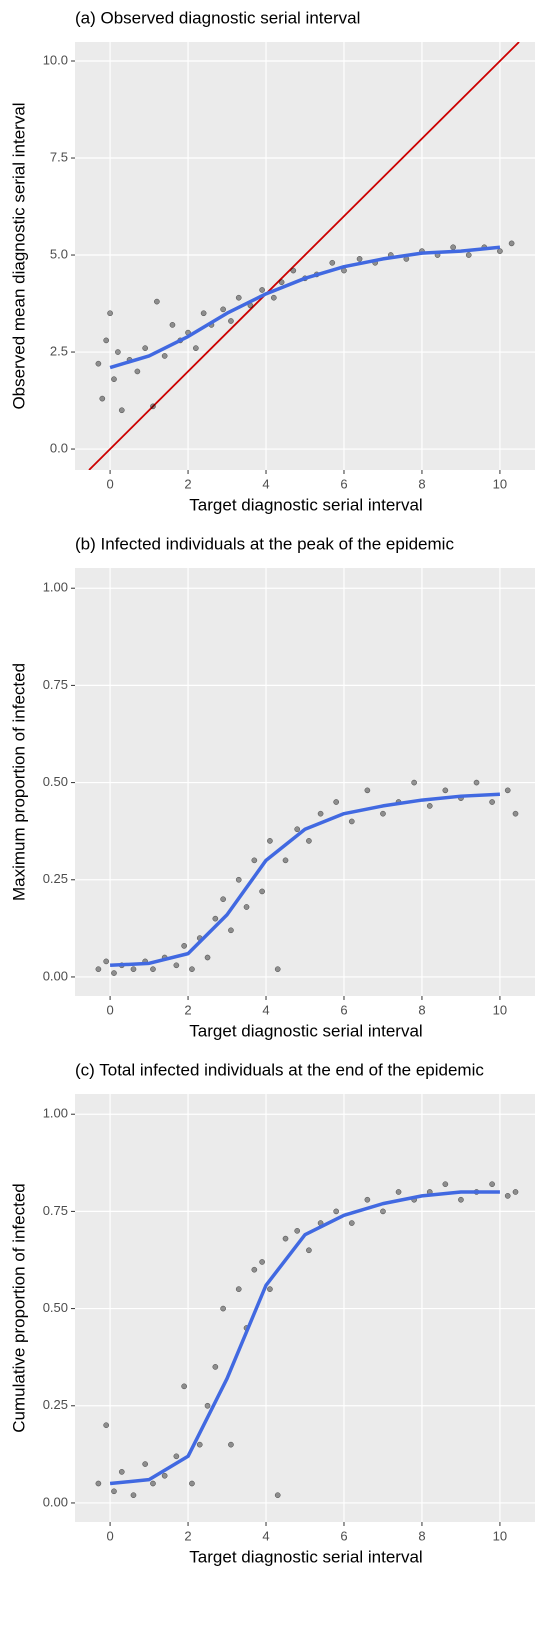 Image resolution: width=555 pixels, height=1630 pixels. What do you see at coordinates (55, 1501) in the screenshot?
I see `y-tick-label: 0.00` at bounding box center [55, 1501].